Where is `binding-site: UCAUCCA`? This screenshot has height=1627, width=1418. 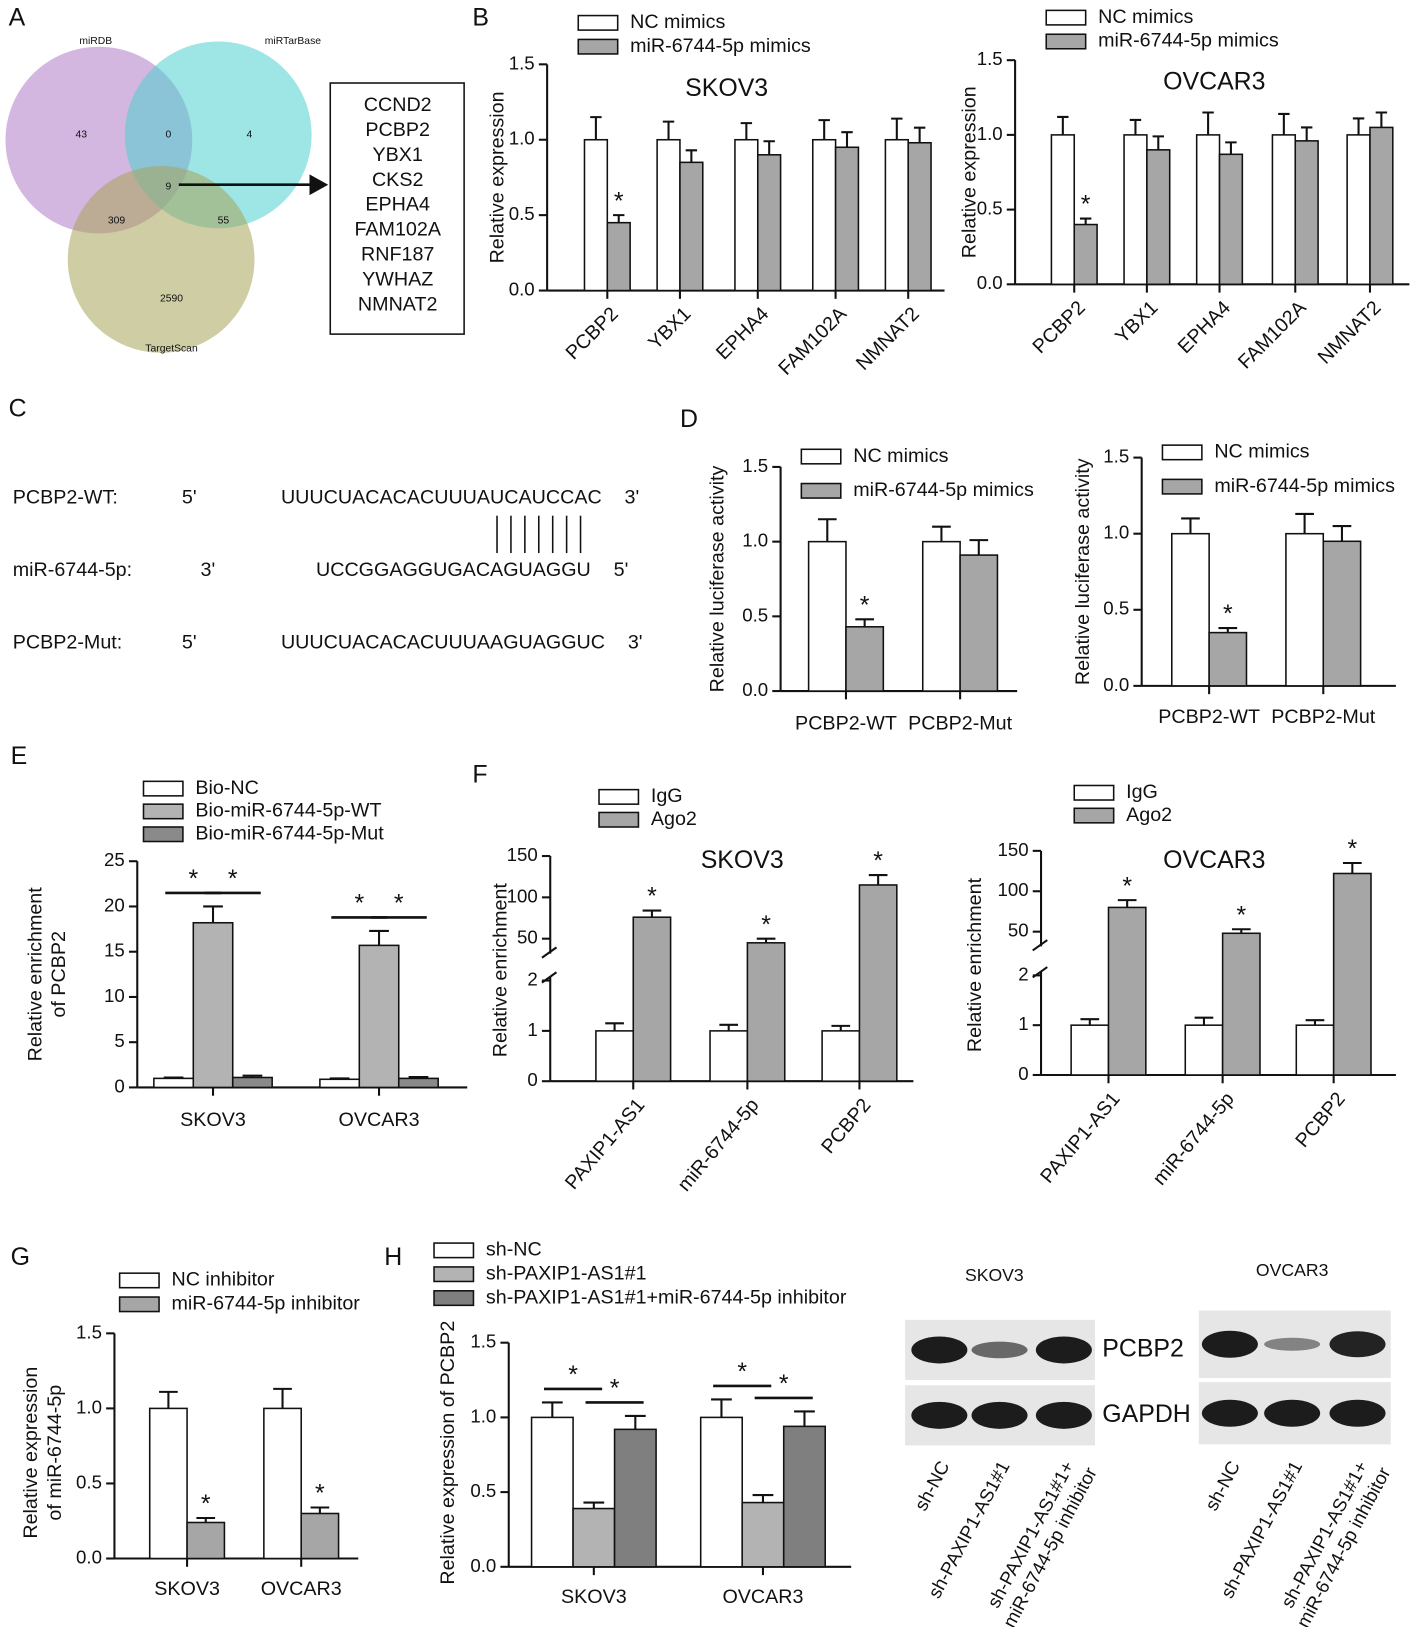
binding-site: UCAUCCA is located at coordinates (539, 497).